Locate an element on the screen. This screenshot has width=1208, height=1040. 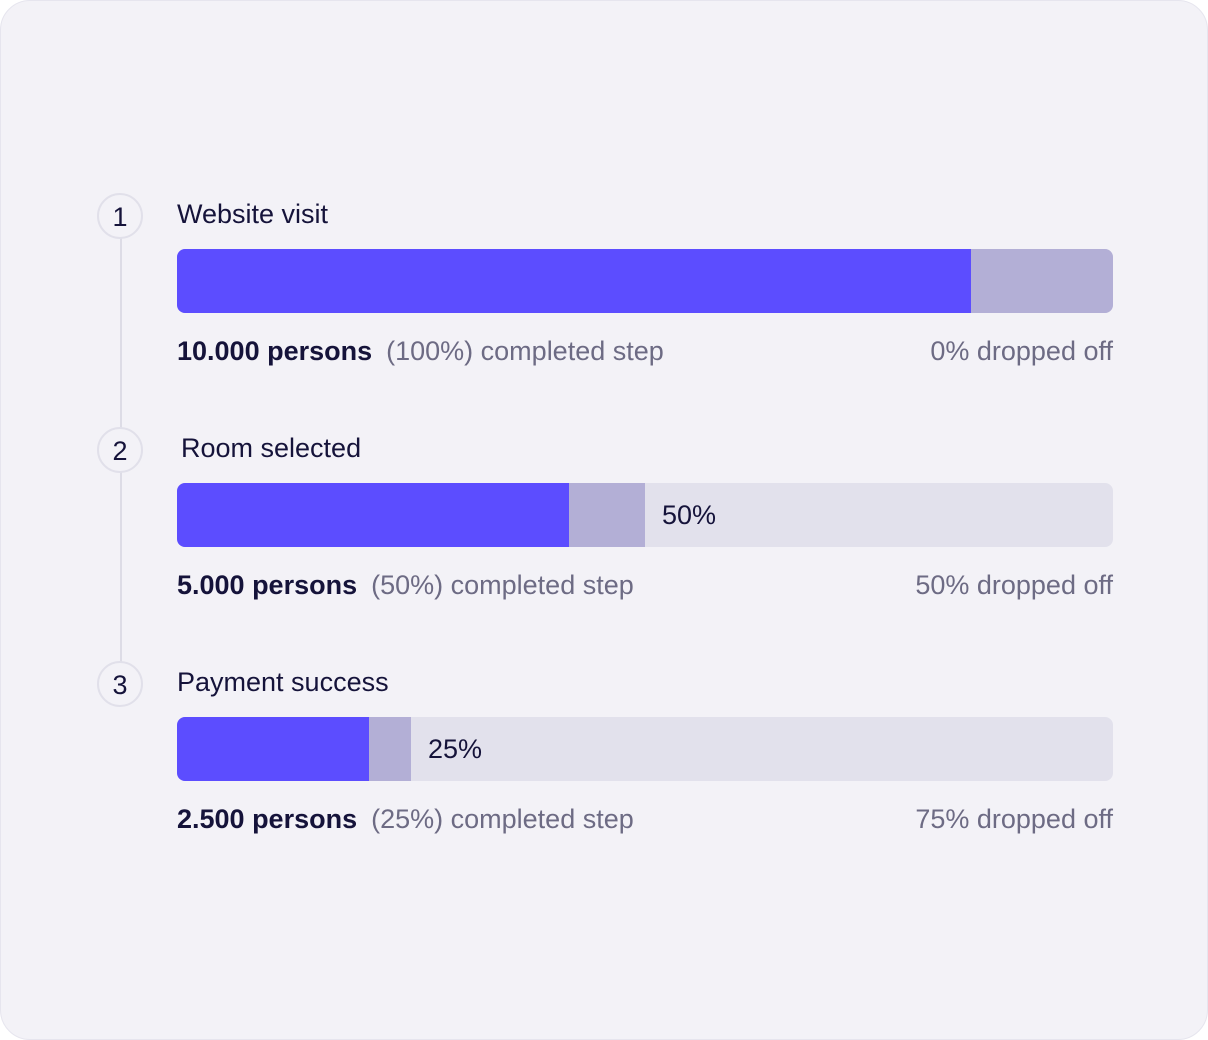
step-title: Room selected is located at coordinates (271, 448).